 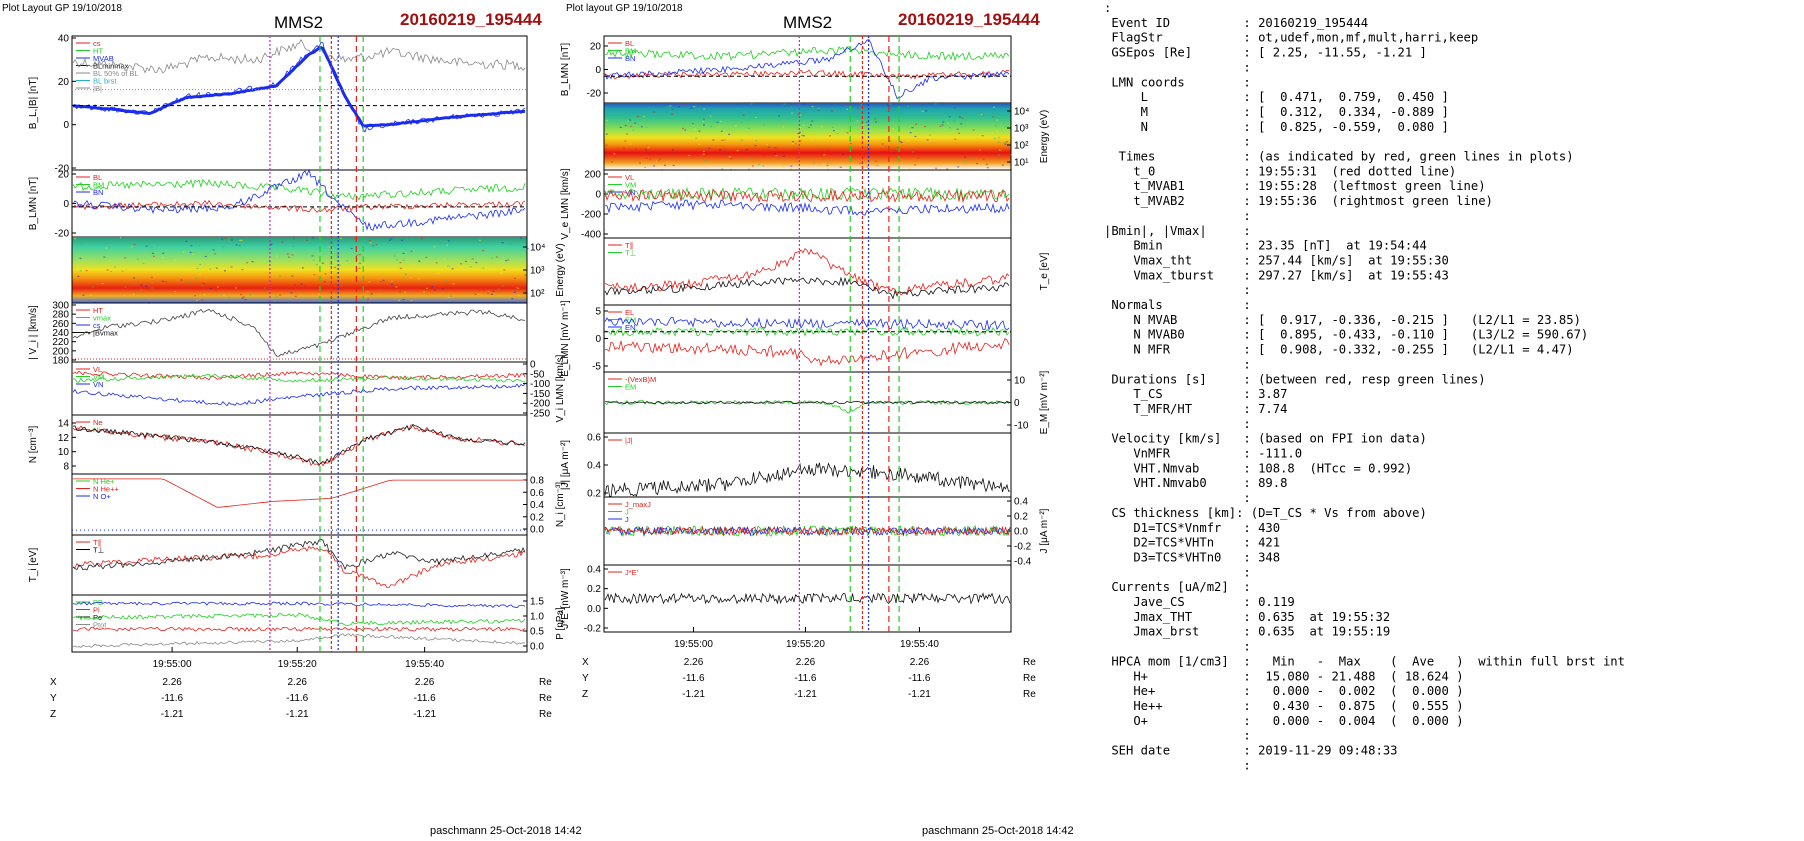 What do you see at coordinates (1029, 678) in the screenshot?
I see `ephemeris-unit: Re` at bounding box center [1029, 678].